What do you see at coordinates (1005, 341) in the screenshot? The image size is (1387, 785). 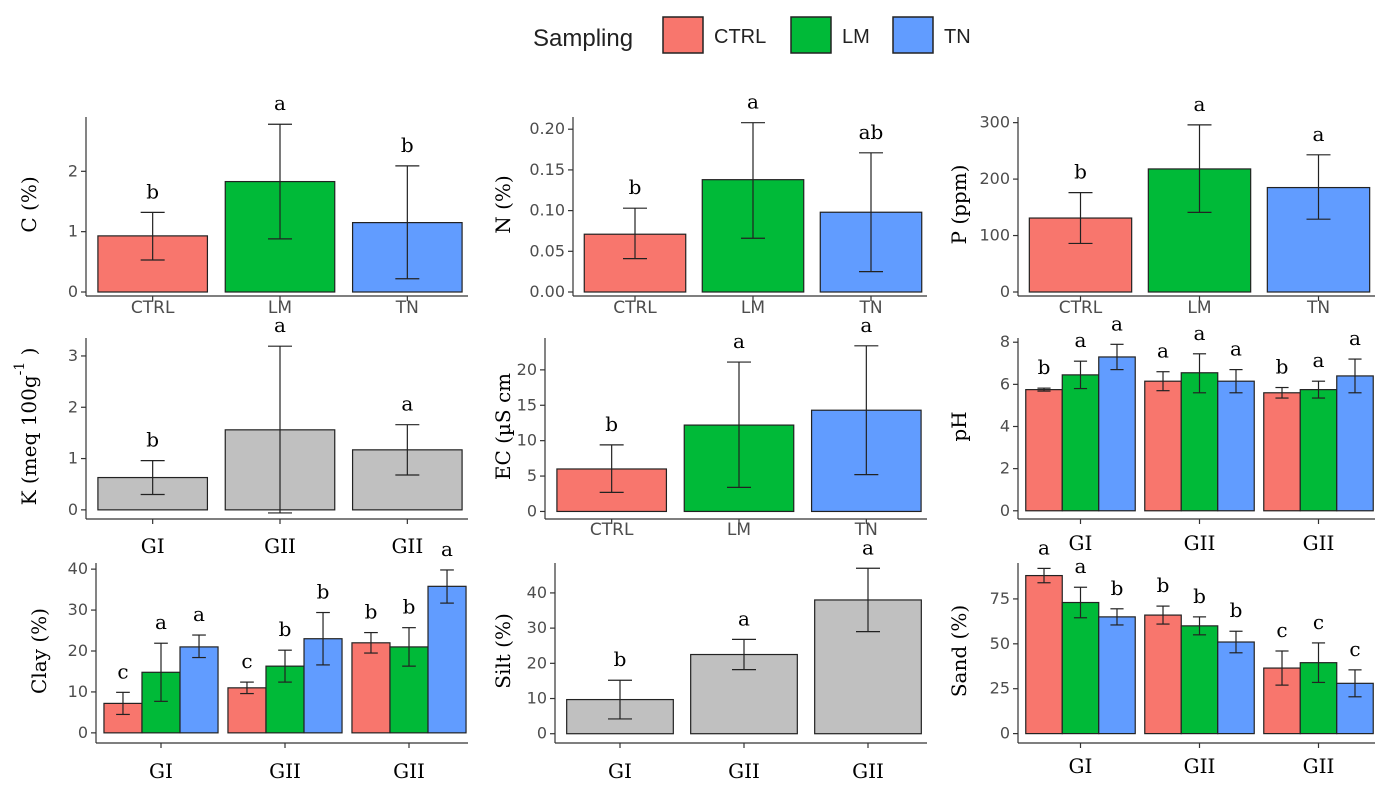 I see `y-tick-label: 8` at bounding box center [1005, 341].